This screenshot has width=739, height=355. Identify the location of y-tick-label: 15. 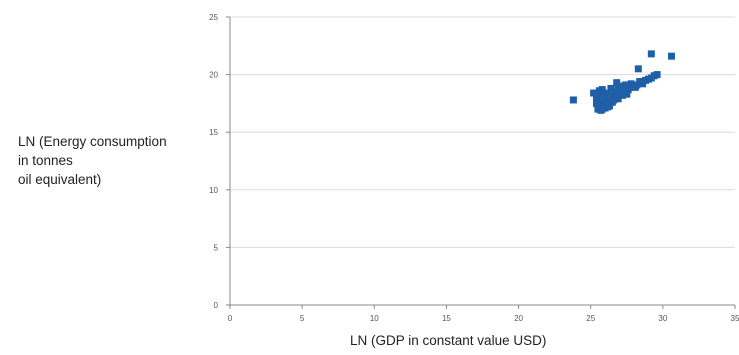
(213, 132).